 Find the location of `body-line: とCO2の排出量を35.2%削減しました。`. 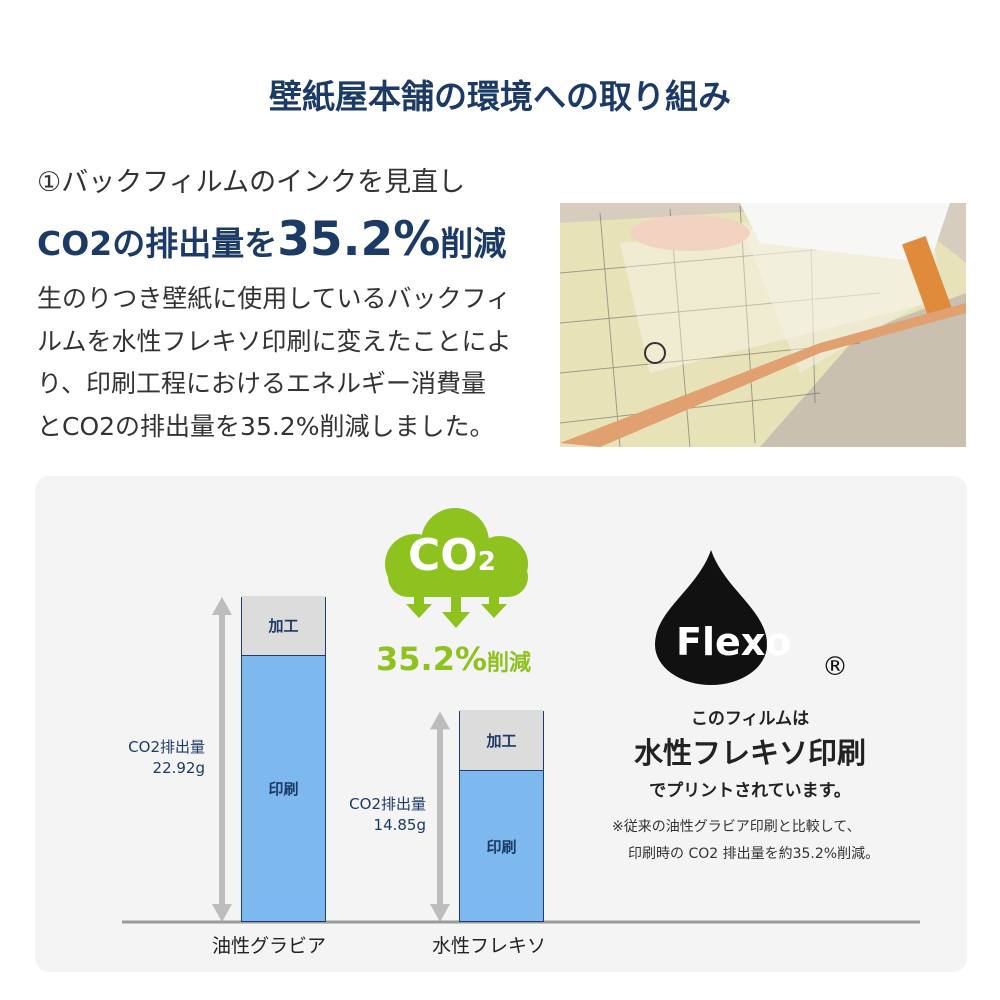

body-line: とCO2の排出量を35.2%削減しました。 is located at coordinates (266, 426).